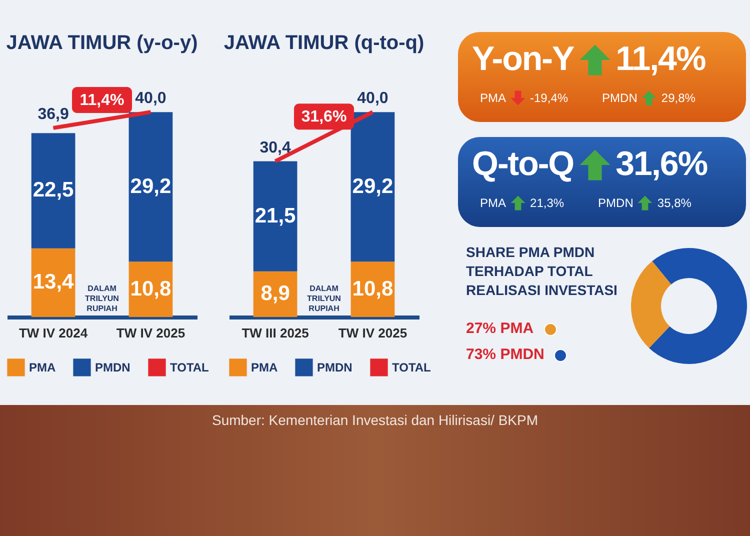 Image resolution: width=750 pixels, height=536 pixels. Describe the element at coordinates (53, 114) in the screenshot. I see `data-label: 36,9` at that location.